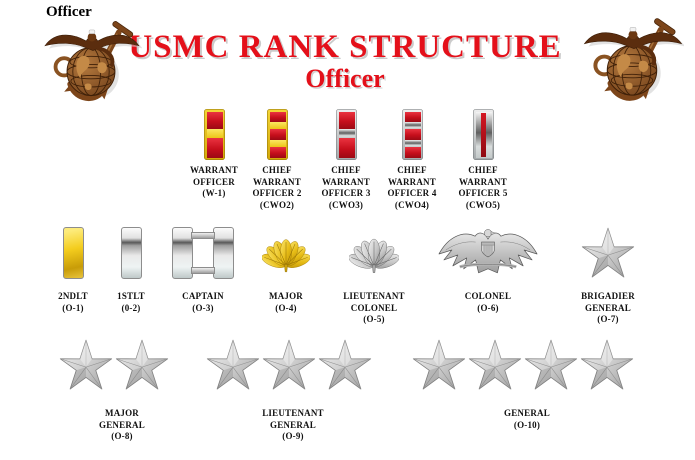 The height and width of the screenshot is (460, 695). Describe the element at coordinates (203, 253) in the screenshot. I see `insignia-captain-double-bars` at that location.